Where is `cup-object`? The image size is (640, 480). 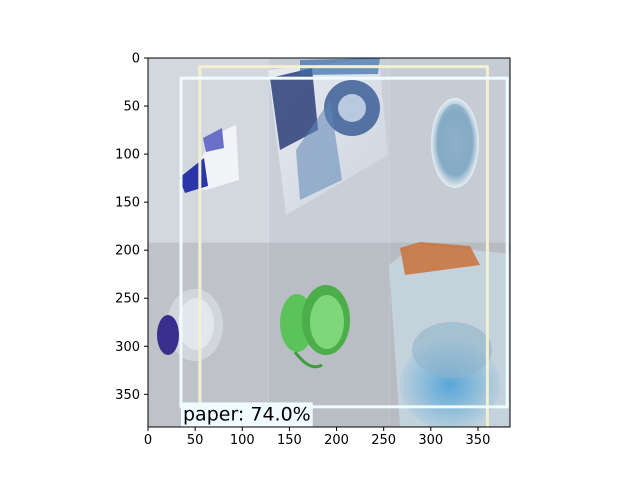 cup-object is located at coordinates (455, 143).